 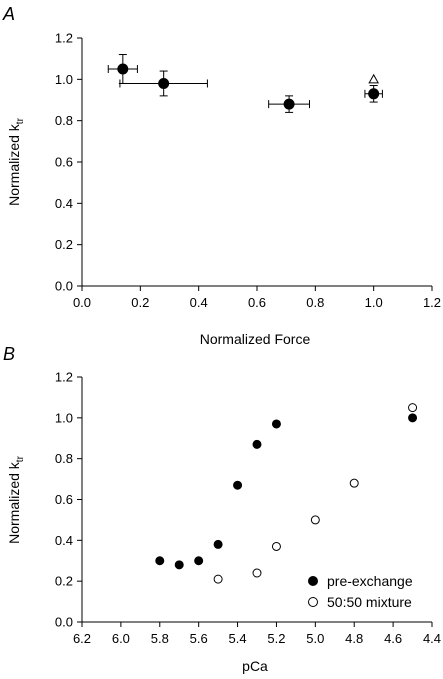 I want to click on panel-b-y-axis-label: Normalized ktr, so click(x=16, y=499).